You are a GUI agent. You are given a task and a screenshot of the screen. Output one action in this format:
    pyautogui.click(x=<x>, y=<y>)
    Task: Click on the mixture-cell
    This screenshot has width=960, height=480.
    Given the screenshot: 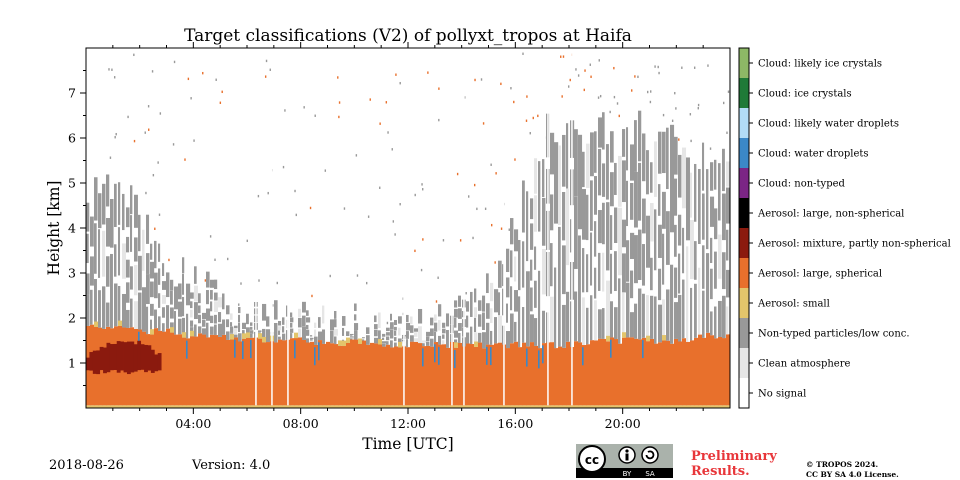 What is the action you would take?
    pyautogui.click(x=94, y=362)
    